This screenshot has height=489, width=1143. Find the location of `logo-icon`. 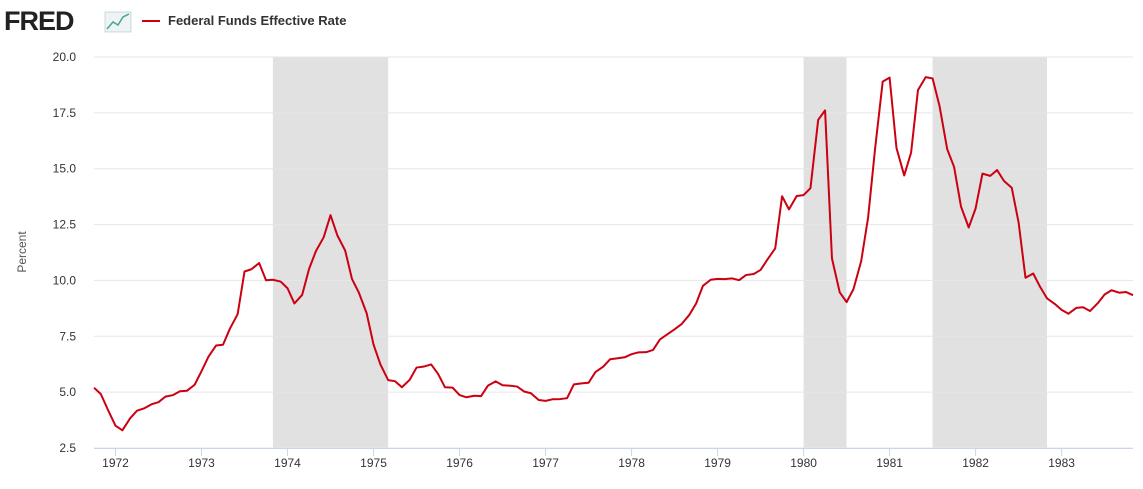

logo-icon is located at coordinates (118, 22).